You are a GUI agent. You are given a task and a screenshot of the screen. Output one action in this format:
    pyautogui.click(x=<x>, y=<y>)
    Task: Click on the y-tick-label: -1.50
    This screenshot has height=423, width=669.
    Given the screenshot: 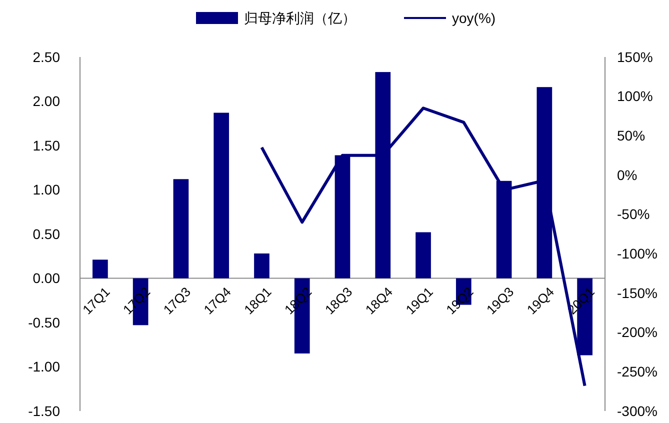 What is the action you would take?
    pyautogui.click(x=44, y=410)
    